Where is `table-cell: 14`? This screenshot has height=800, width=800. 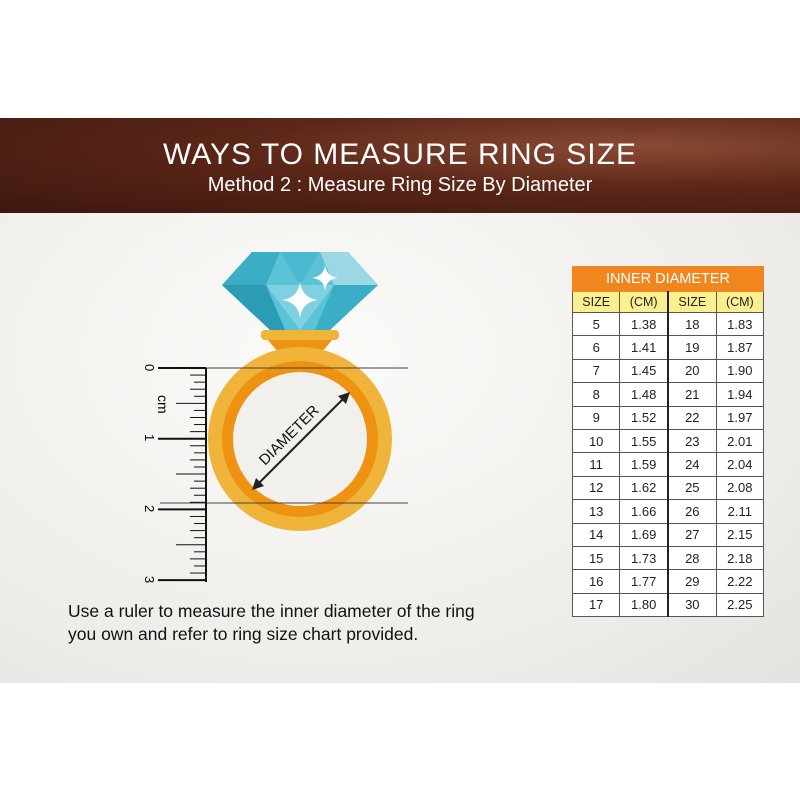 table-cell: 14 is located at coordinates (596, 534).